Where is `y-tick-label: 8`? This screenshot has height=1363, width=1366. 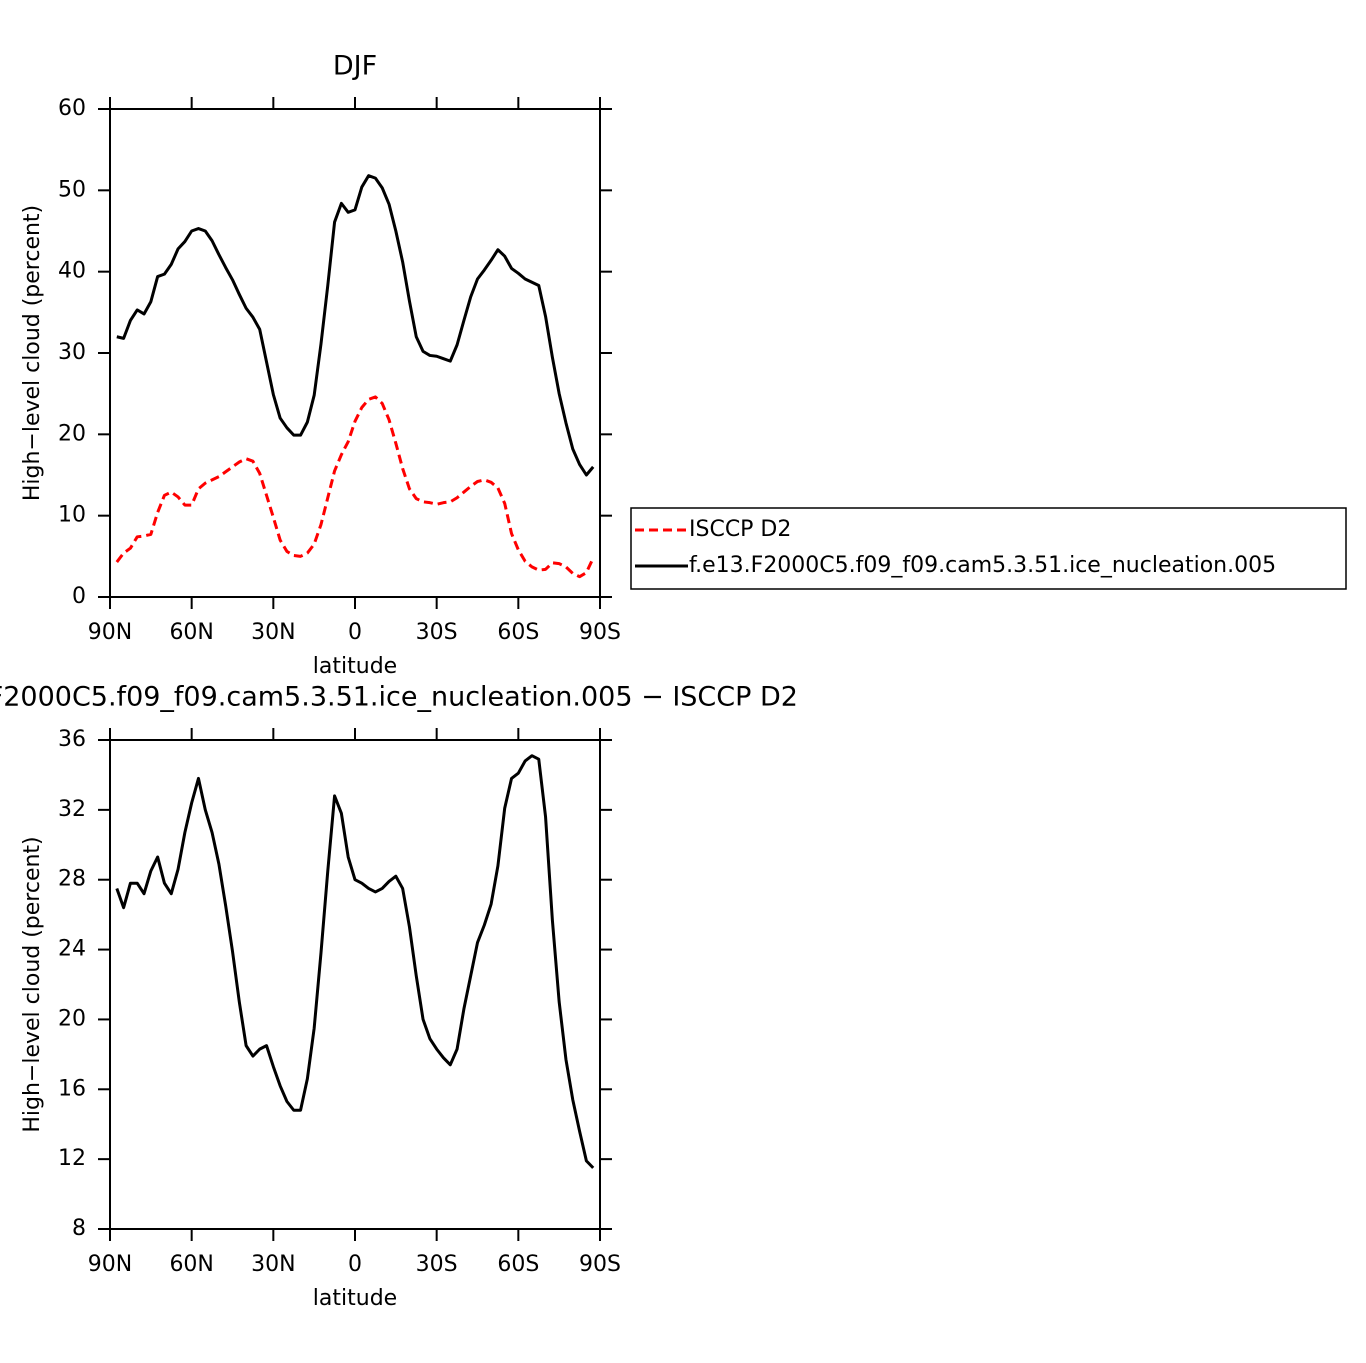
y-tick-label: 8 is located at coordinates (79, 1228).